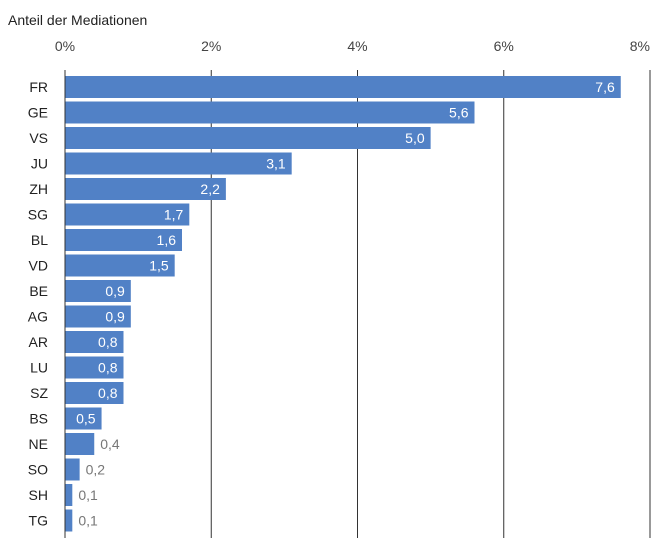 This screenshot has width=652, height=539. What do you see at coordinates (38, 113) in the screenshot?
I see `category-label: GE` at bounding box center [38, 113].